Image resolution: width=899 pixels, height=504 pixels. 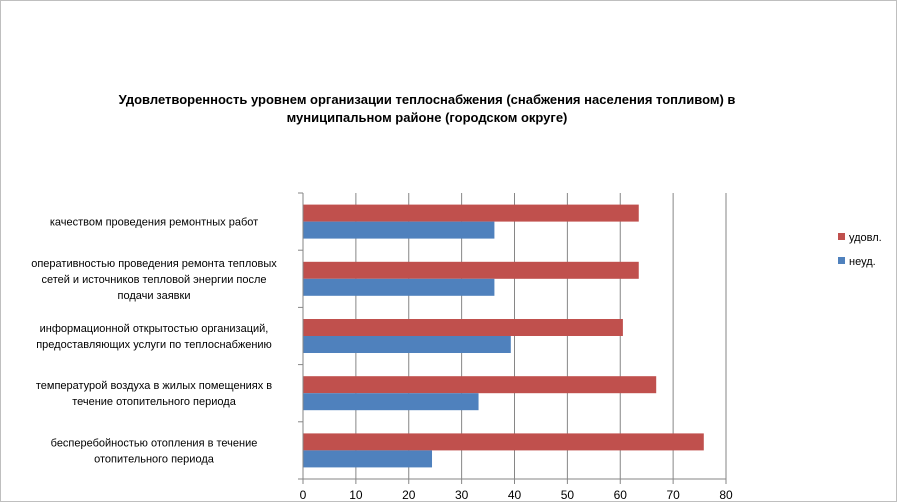 I want to click on legend-item: удовл., so click(x=860, y=238).